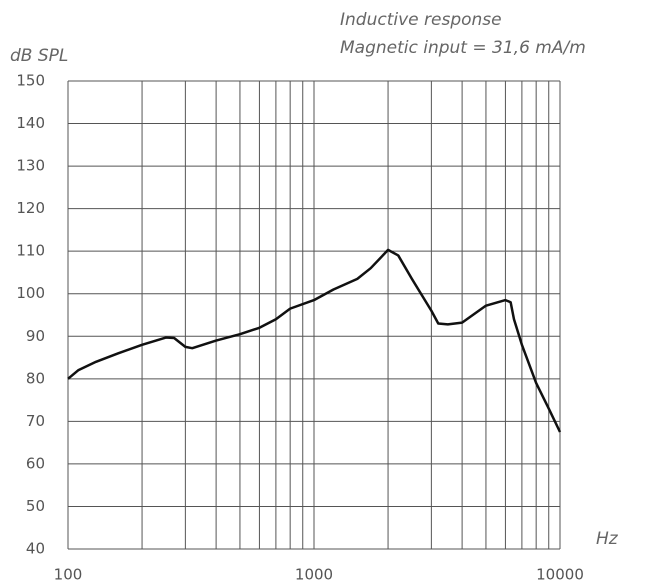 The height and width of the screenshot is (587, 648). I want to click on y-tick-label: 140, so click(30, 123).